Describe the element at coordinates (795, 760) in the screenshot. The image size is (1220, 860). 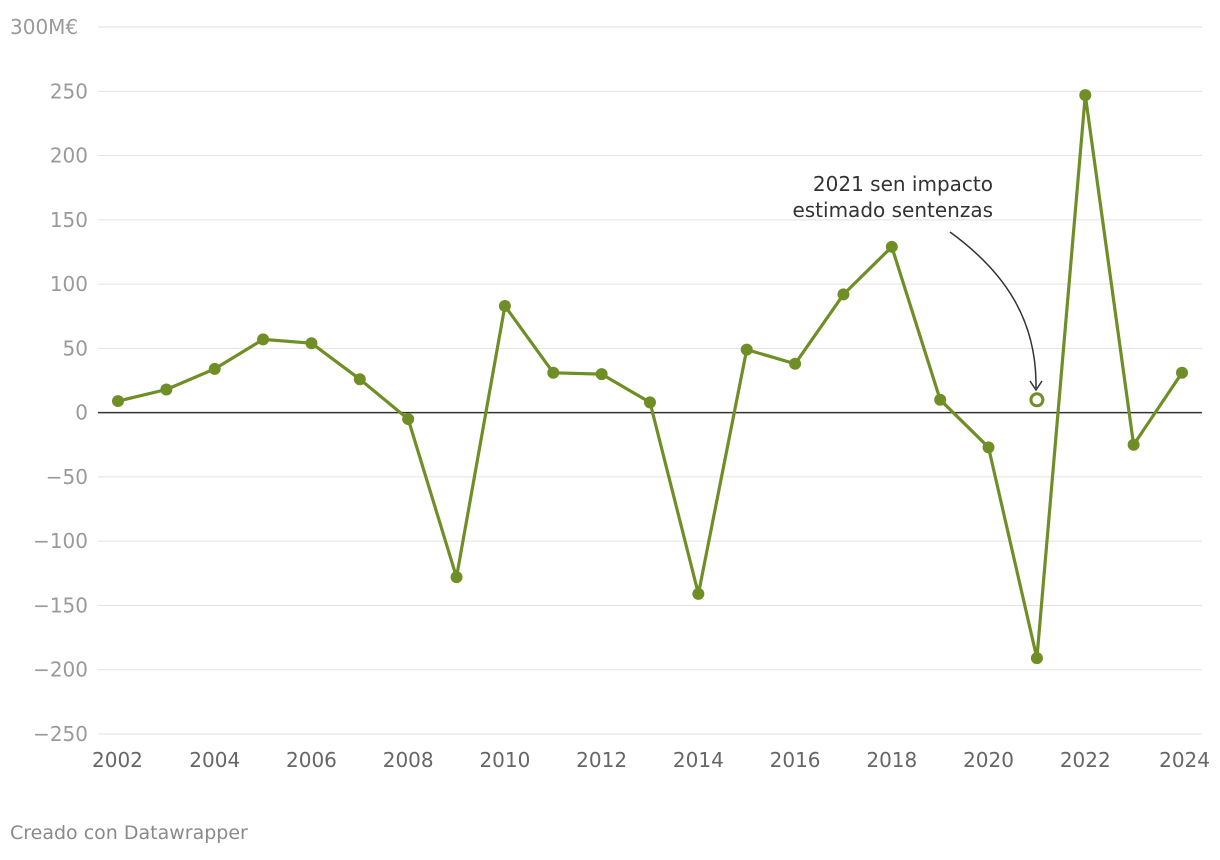
I see `x-tick-label: 2016` at that location.